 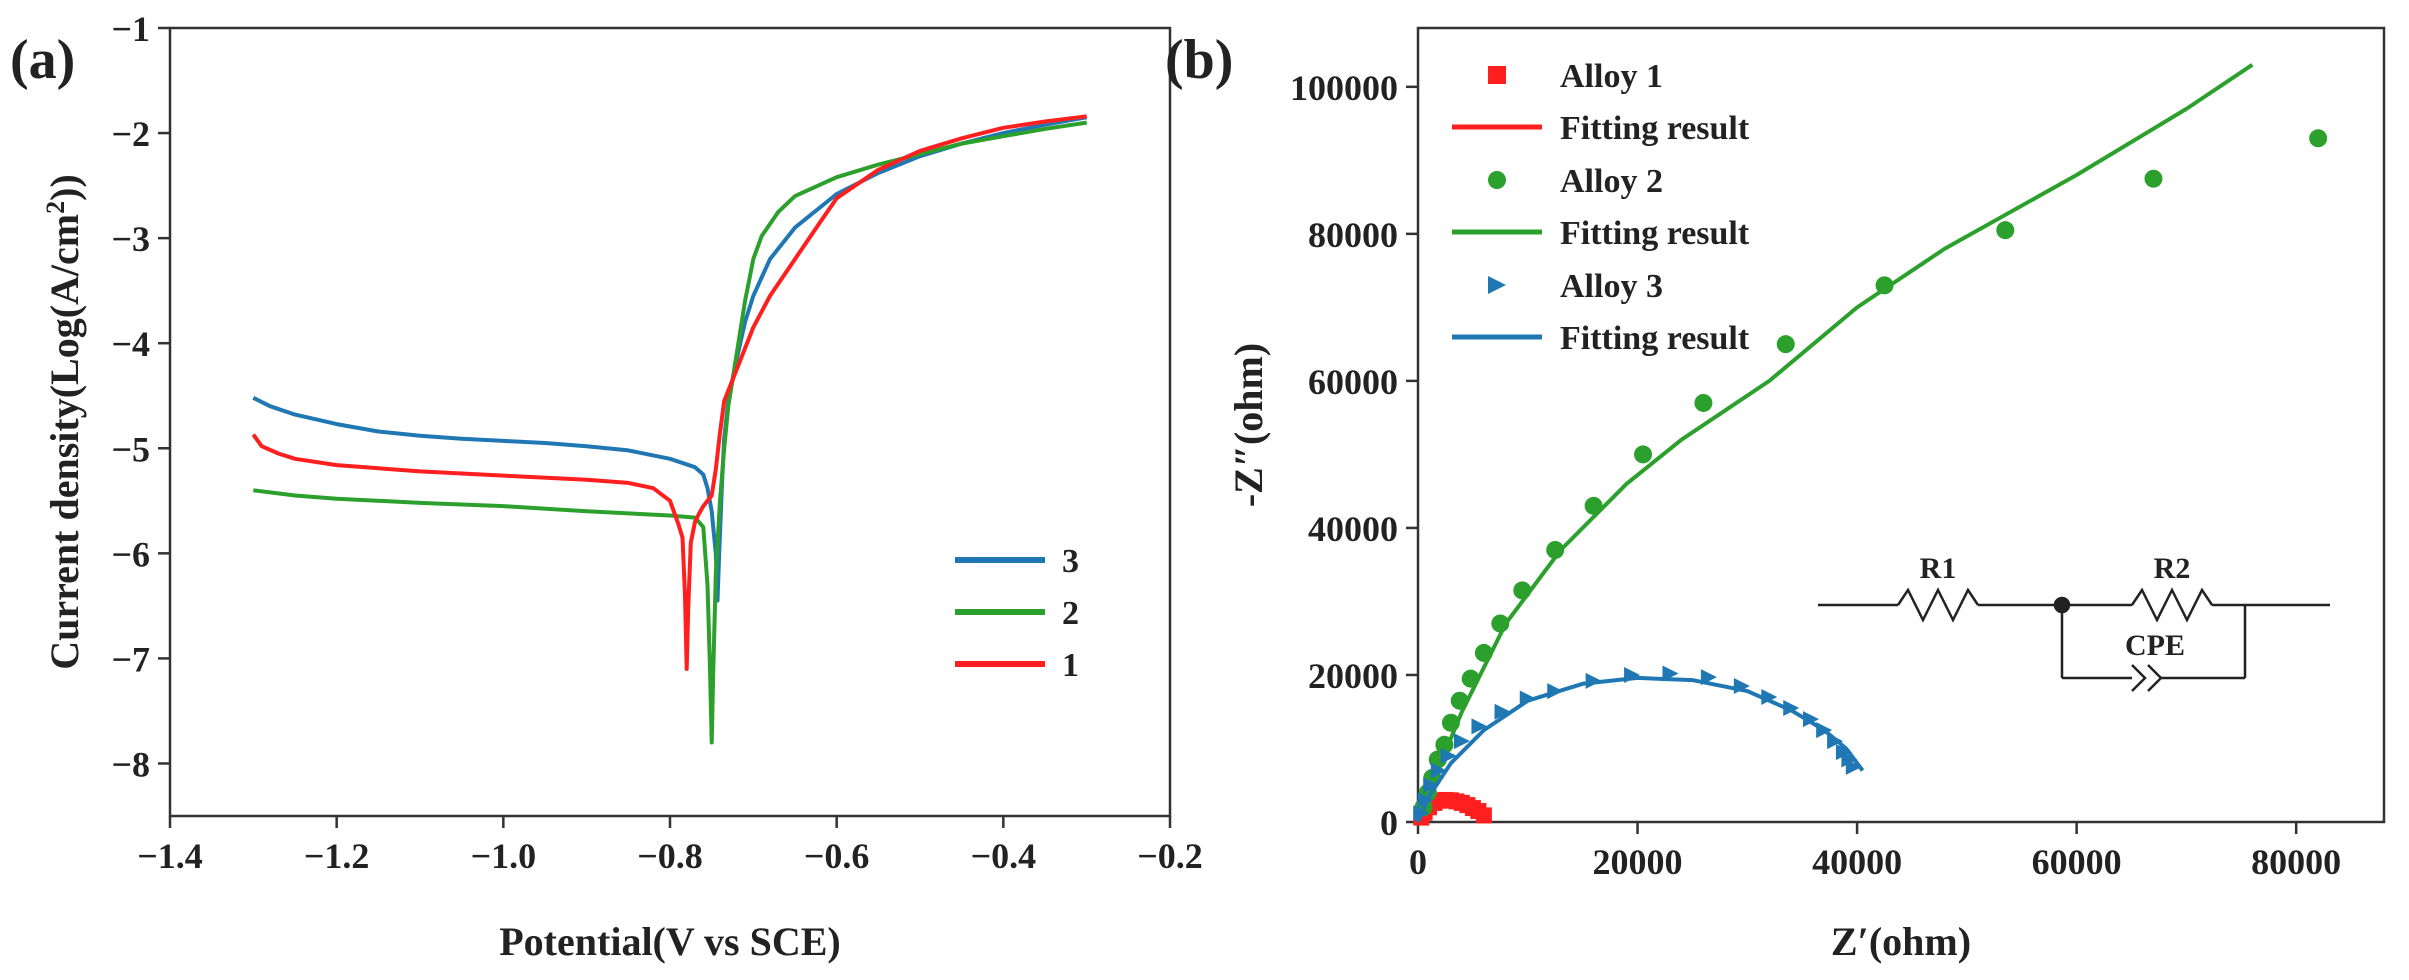 What do you see at coordinates (1389, 823) in the screenshot?
I see `panel-b-y-tick-label: 0` at bounding box center [1389, 823].